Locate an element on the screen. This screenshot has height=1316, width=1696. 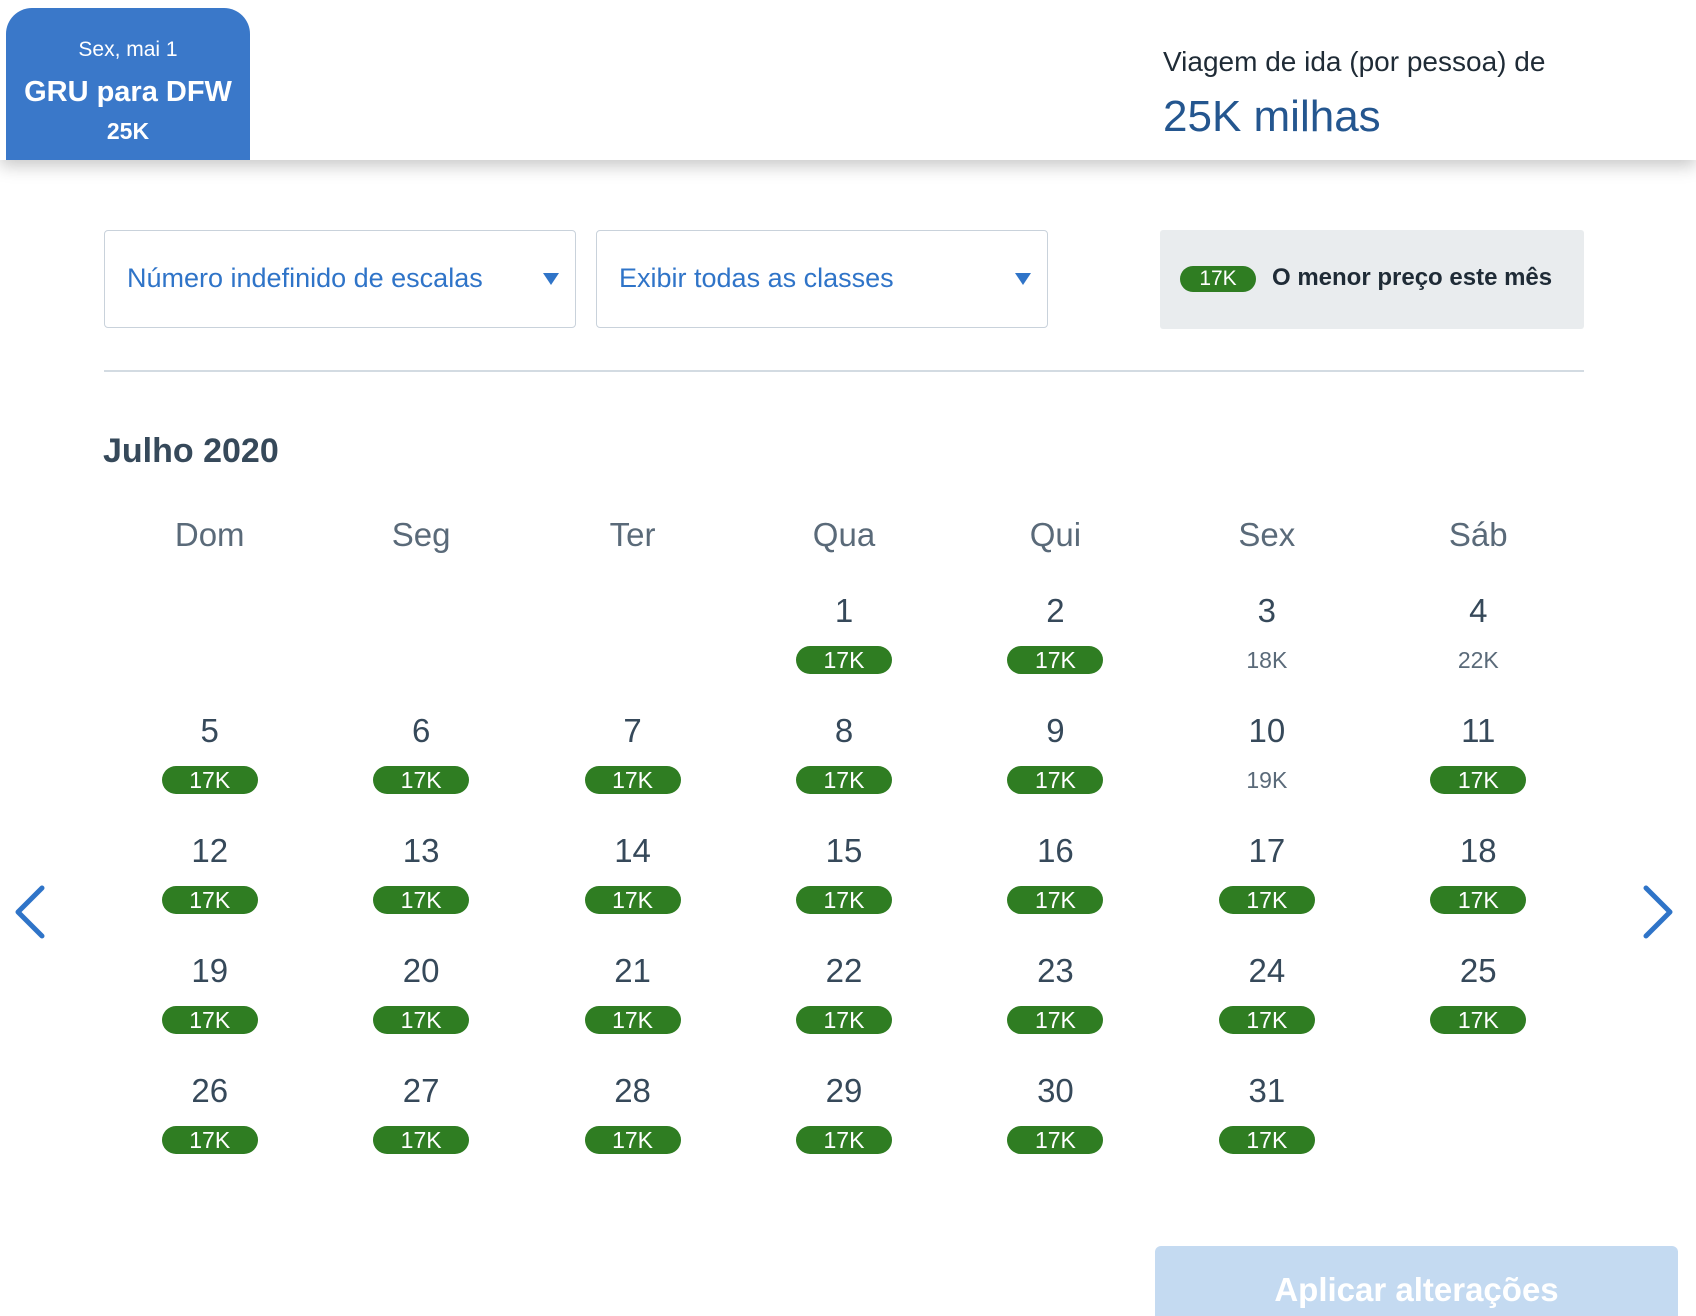
day-number: 18 is located at coordinates (1478, 850).